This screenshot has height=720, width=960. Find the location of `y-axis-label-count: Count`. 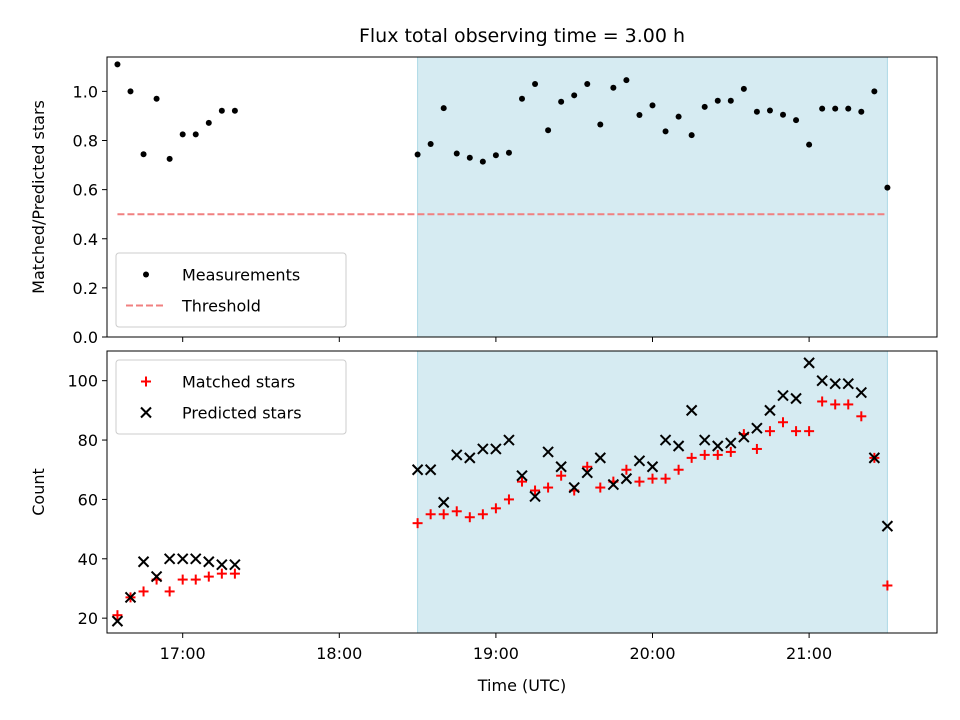

y-axis-label-count: Count is located at coordinates (38, 492).